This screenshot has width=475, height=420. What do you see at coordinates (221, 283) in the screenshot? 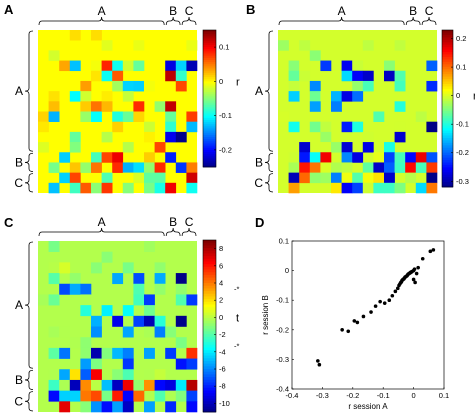
I see `colorbar-tick-label: 4` at bounding box center [221, 283].